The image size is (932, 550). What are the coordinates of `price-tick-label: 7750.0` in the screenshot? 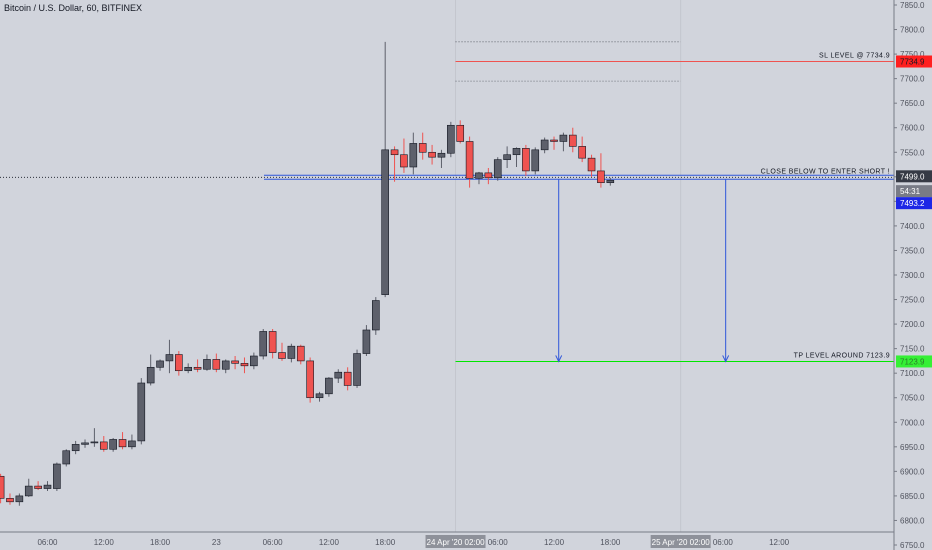 It's located at (912, 54).